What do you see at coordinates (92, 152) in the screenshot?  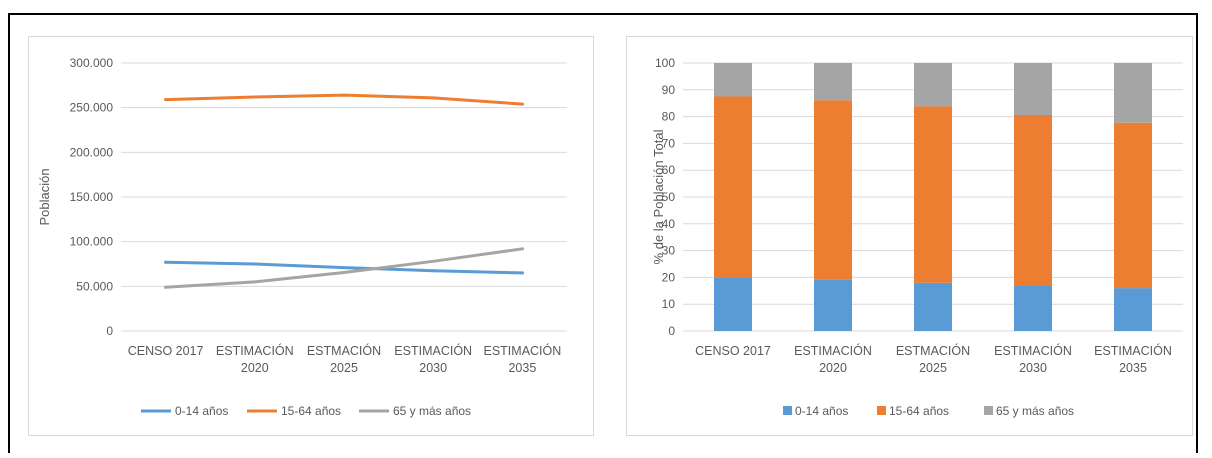 I see `y-tick-label: 200.000` at bounding box center [92, 152].